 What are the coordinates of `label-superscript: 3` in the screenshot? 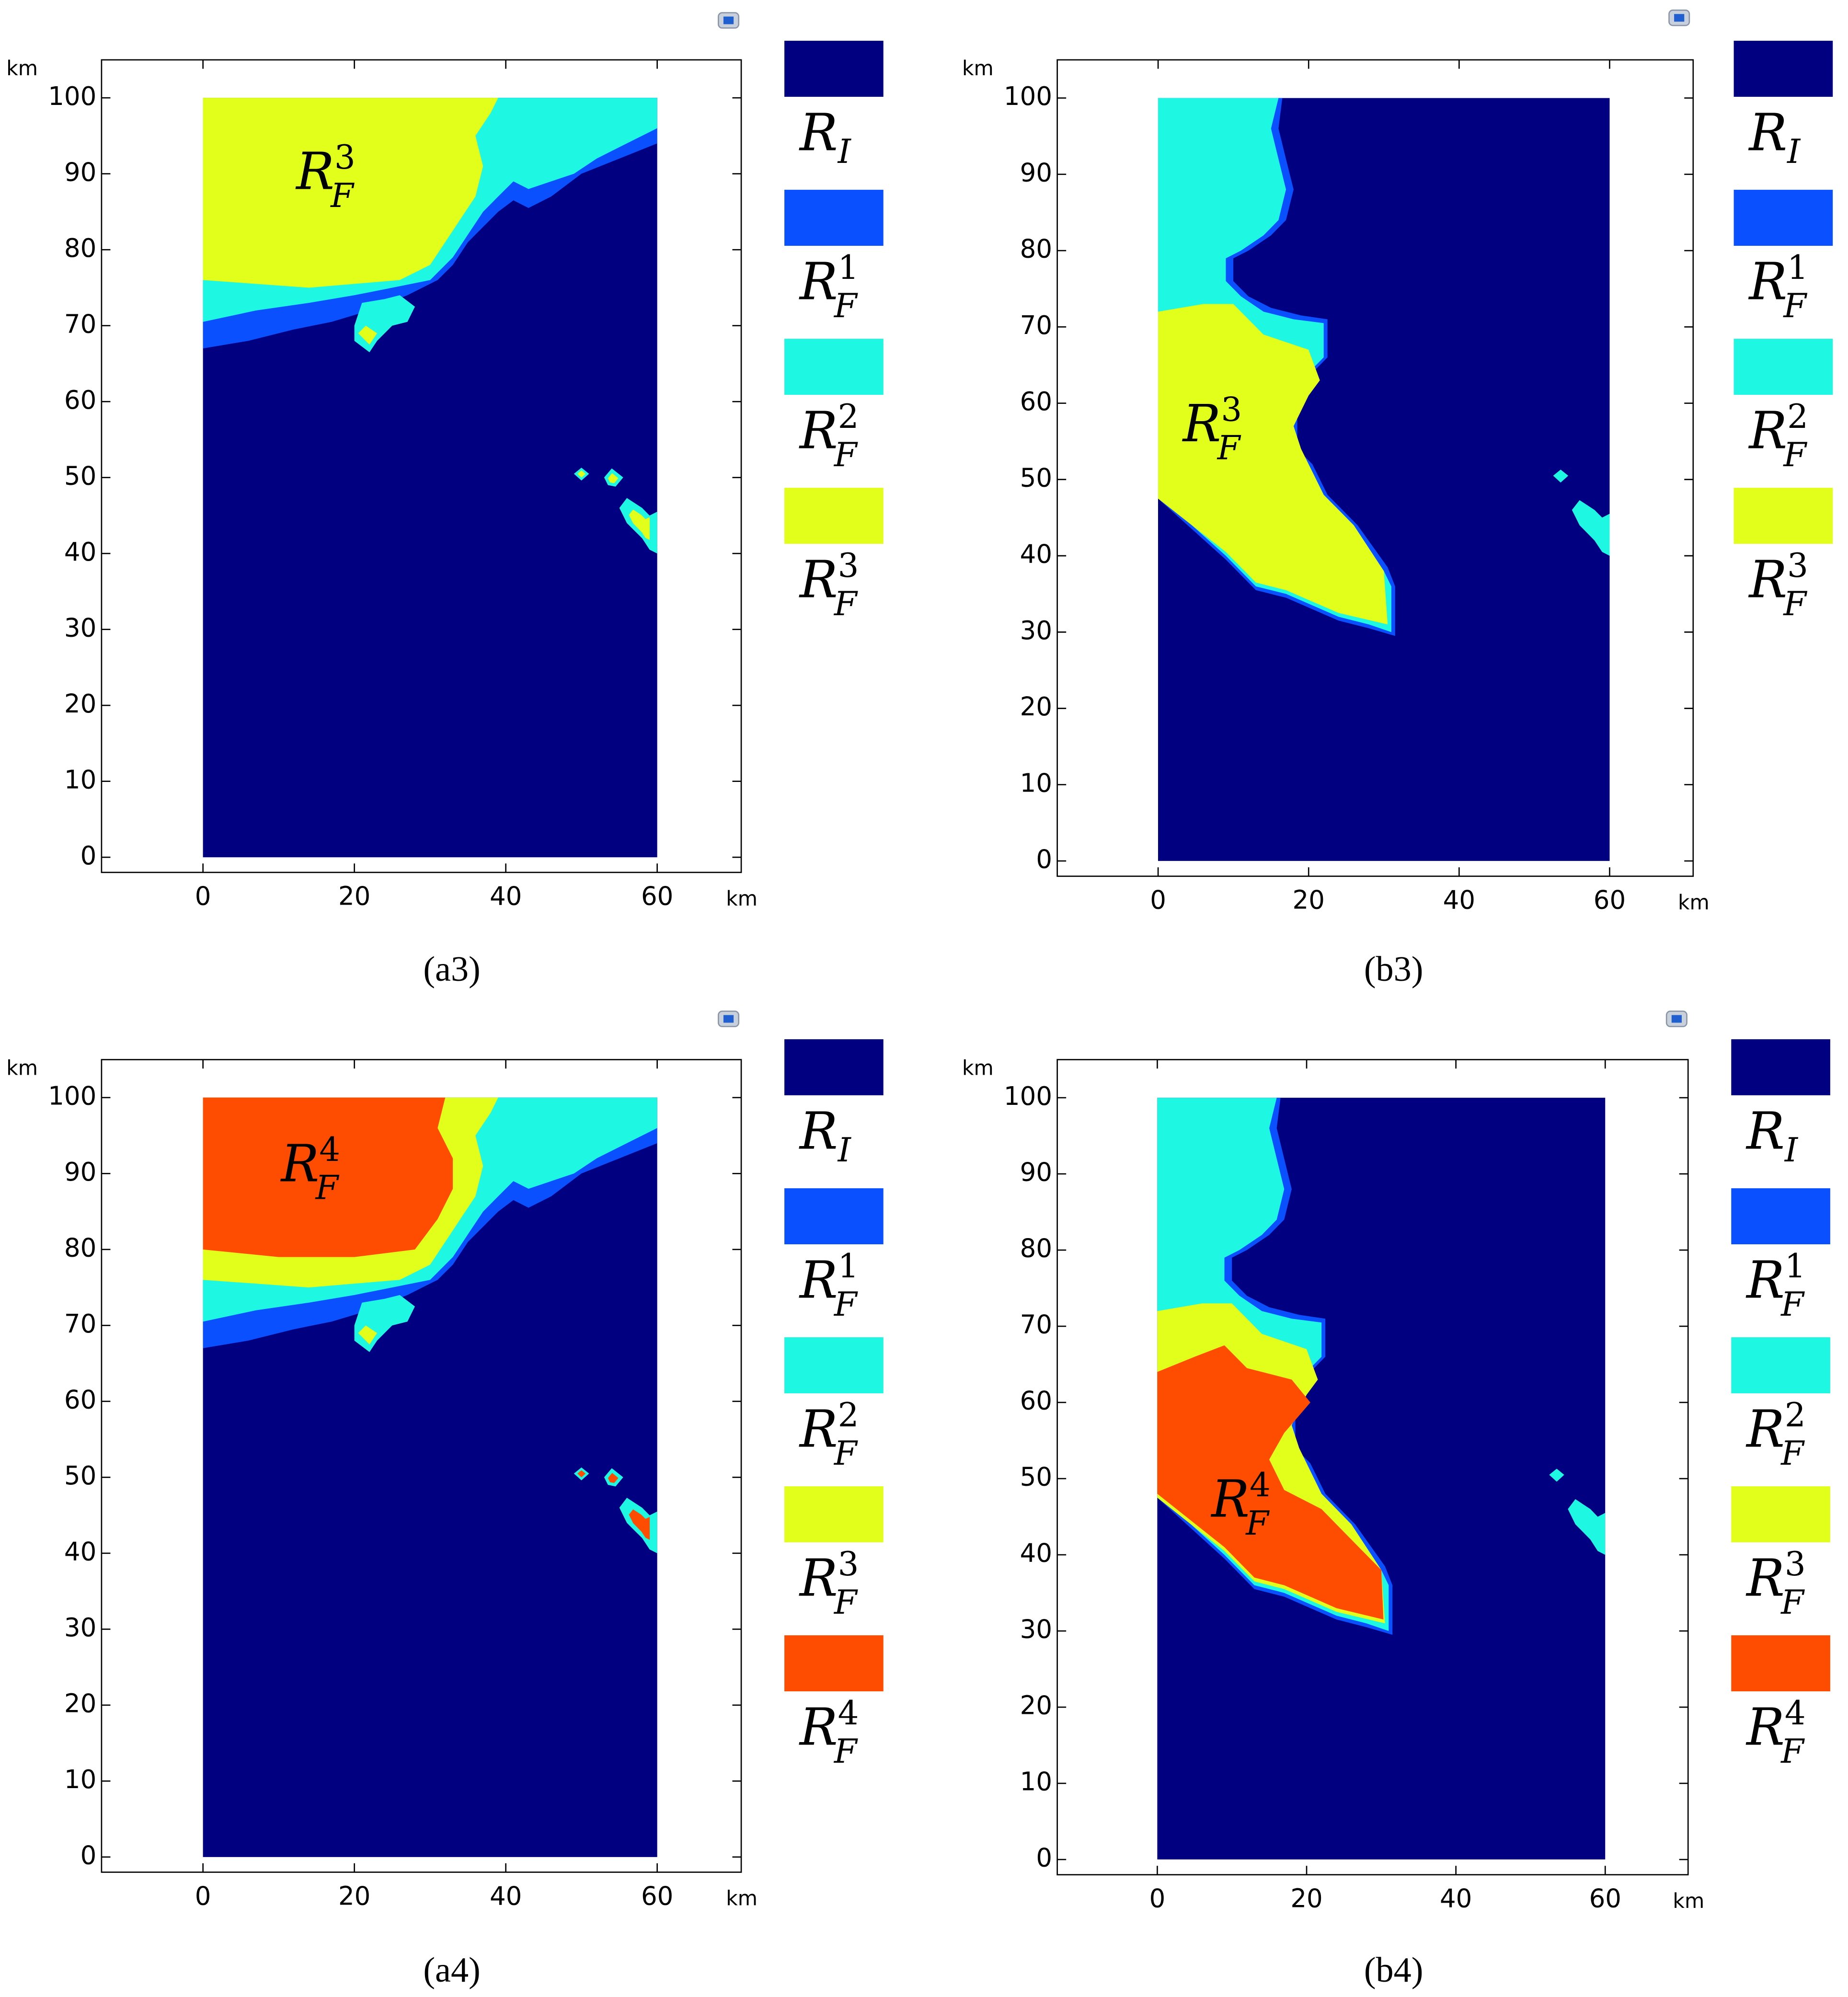 It's located at (1797, 566).